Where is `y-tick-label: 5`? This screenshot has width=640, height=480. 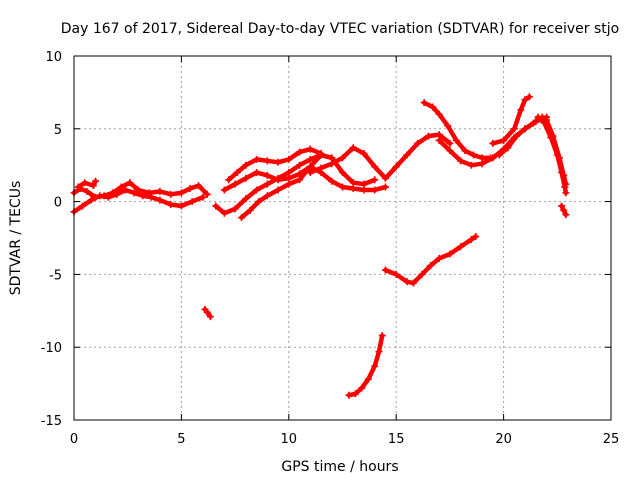 y-tick-label: 5 is located at coordinates (58, 130).